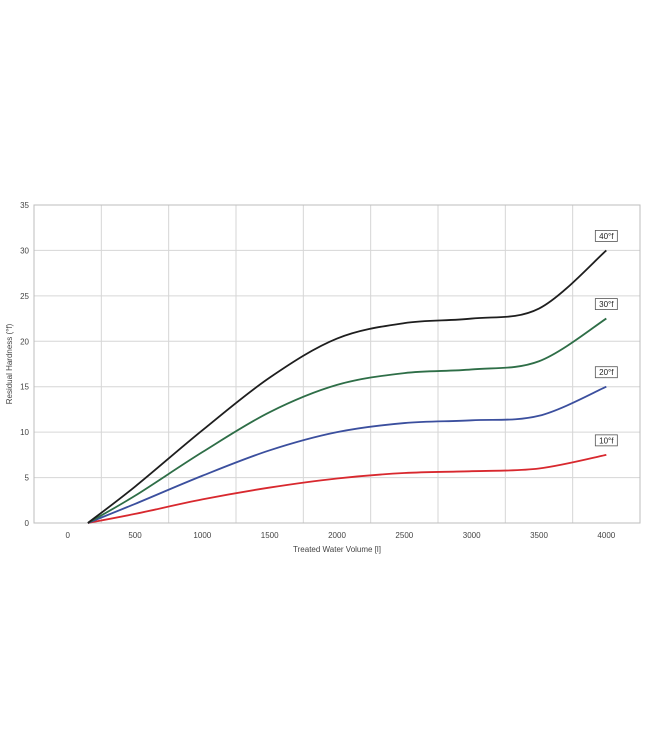 This screenshot has height=750, width=650. What do you see at coordinates (24, 387) in the screenshot?
I see `y-tick-label: 15` at bounding box center [24, 387].